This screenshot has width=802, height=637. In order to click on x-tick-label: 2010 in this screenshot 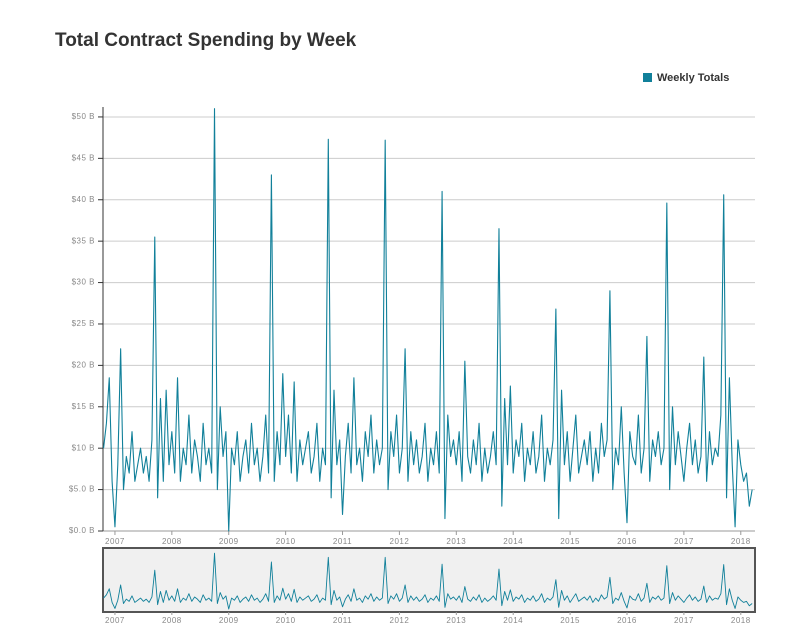, I will do `click(286, 541)`.